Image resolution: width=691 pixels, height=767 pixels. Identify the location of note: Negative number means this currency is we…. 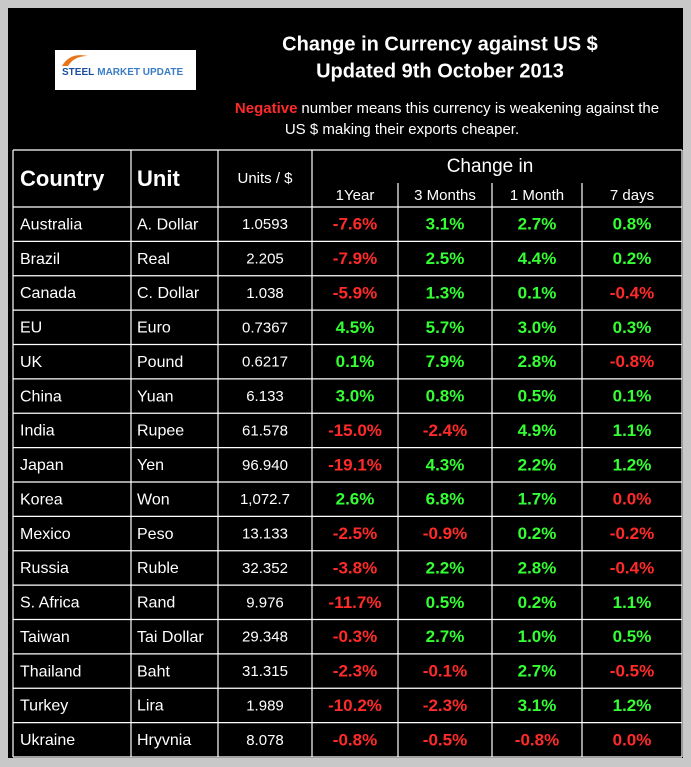
(447, 108).